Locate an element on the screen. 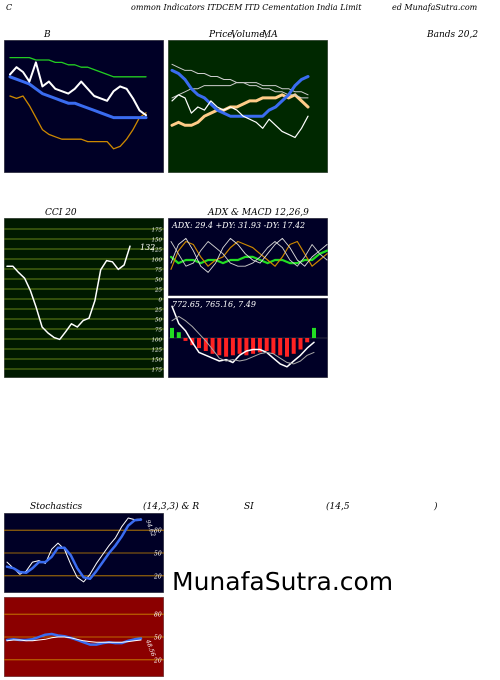 The image size is (500, 680). caption-stoch-d: (14,5 is located at coordinates (338, 507).